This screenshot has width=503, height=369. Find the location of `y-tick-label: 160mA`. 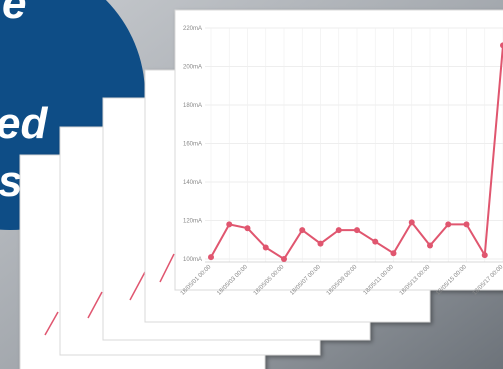

y-tick-label: 160mA is located at coordinates (192, 145).